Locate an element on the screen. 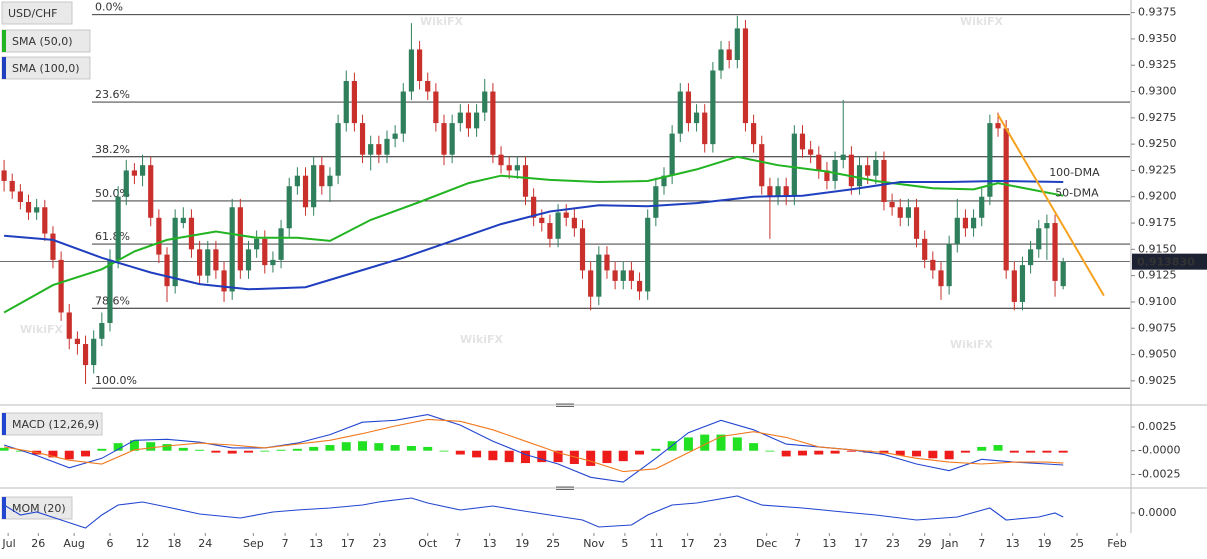  y-tick-label: 0.9325 is located at coordinates (1157, 64).